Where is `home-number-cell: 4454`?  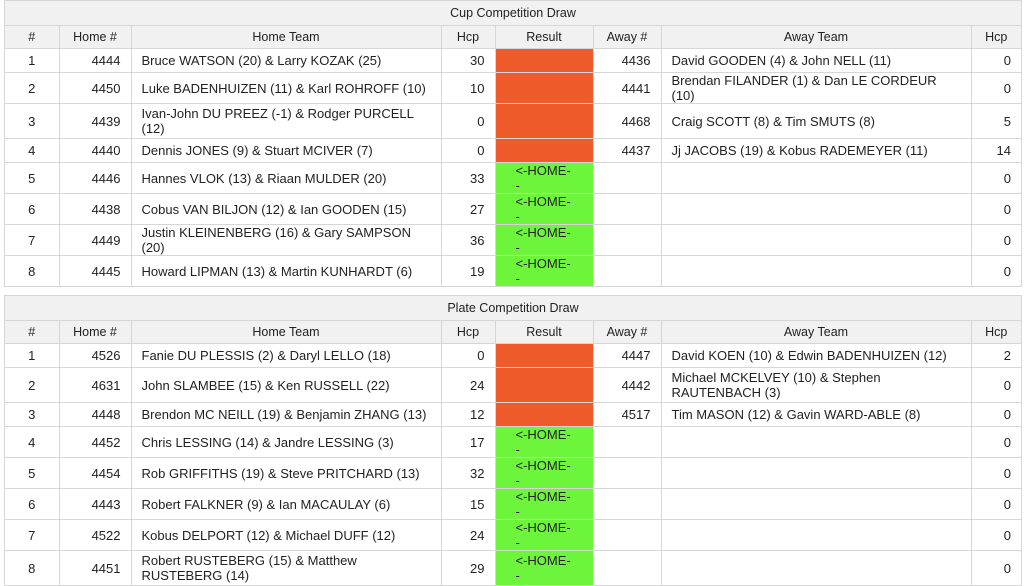
home-number-cell: 4454 is located at coordinates (94, 473).